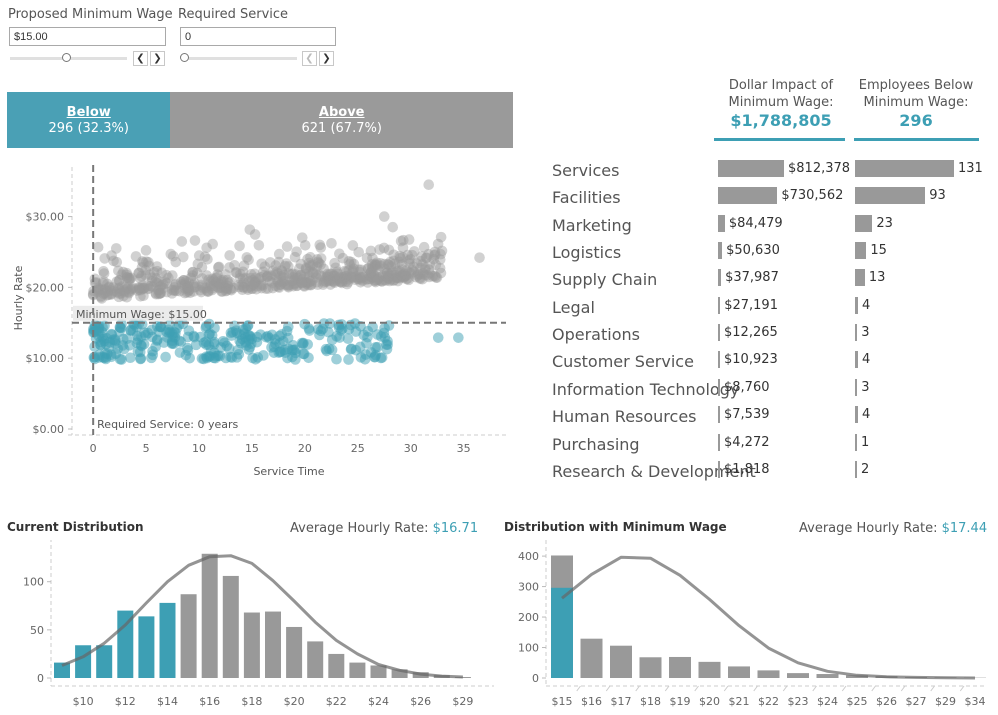 The width and height of the screenshot is (998, 715). I want to click on dollar-impact-bar, so click(720, 278).